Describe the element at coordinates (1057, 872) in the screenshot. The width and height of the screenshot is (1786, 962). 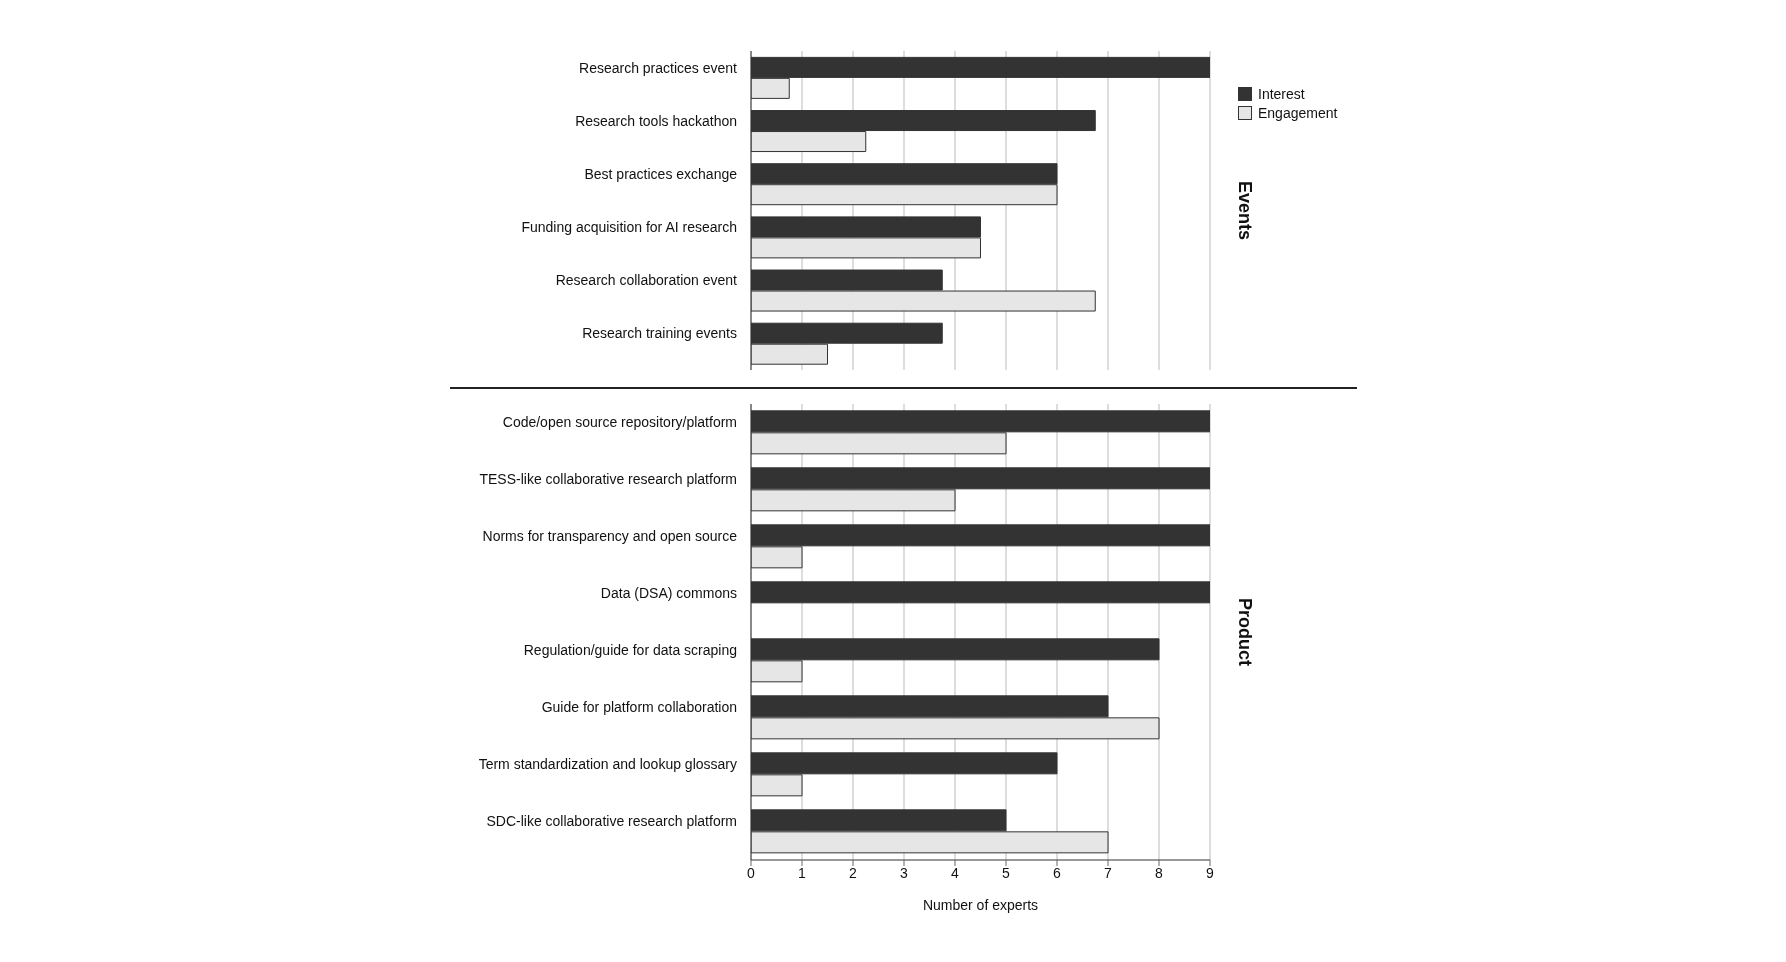
I see `x-tick-label: 6` at that location.